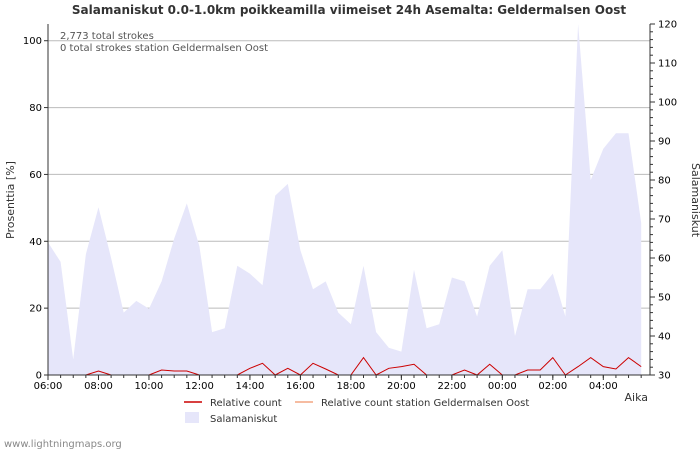  What do you see at coordinates (246, 403) in the screenshot?
I see `legend-label-relative-count: Relative count` at bounding box center [246, 403].